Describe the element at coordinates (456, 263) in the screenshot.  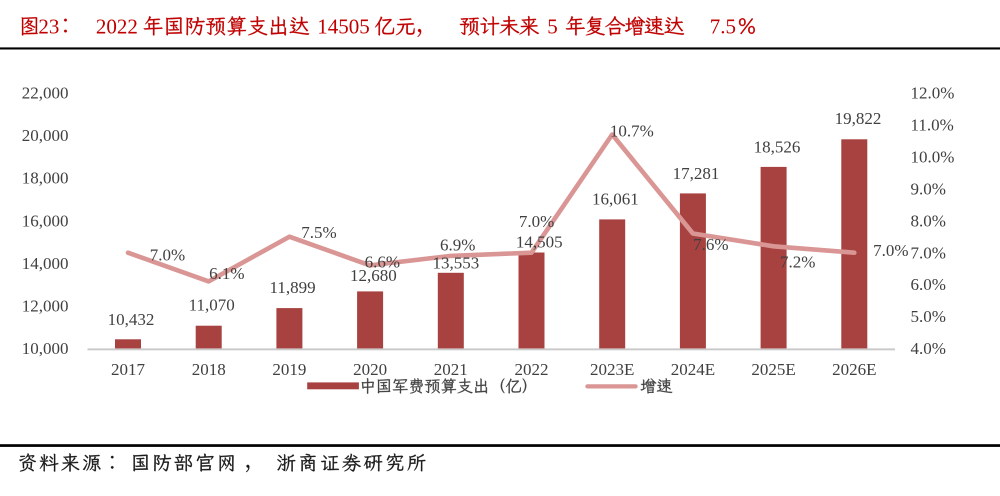
I see `svg-text: 13,553` at that location.